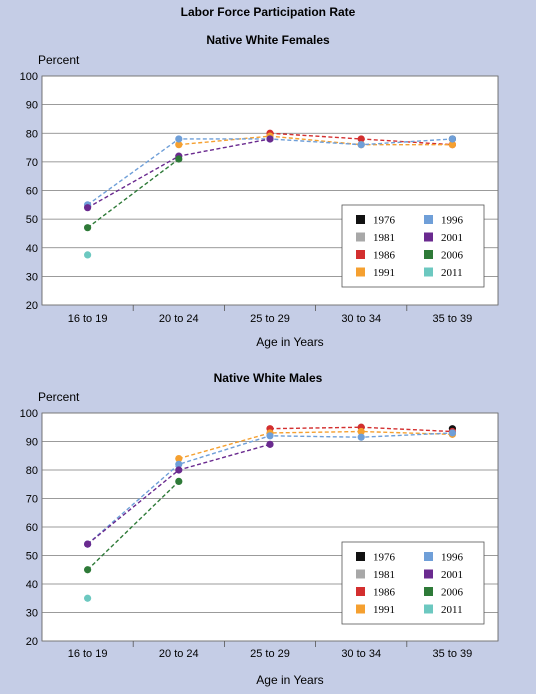  Describe the element at coordinates (133, 525) in the screenshot. I see `series-line-2006` at that location.